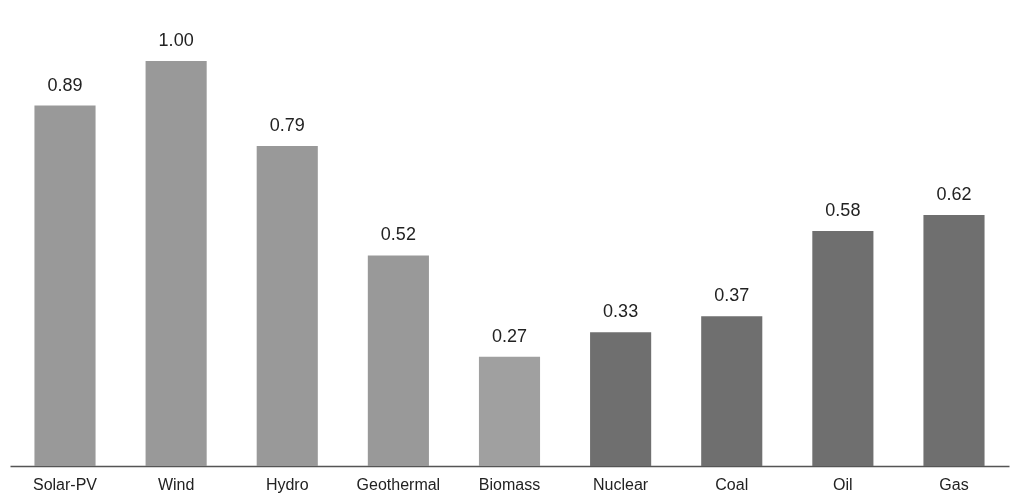  Describe the element at coordinates (398, 484) in the screenshot. I see `x-tick-label: Geothermal` at that location.